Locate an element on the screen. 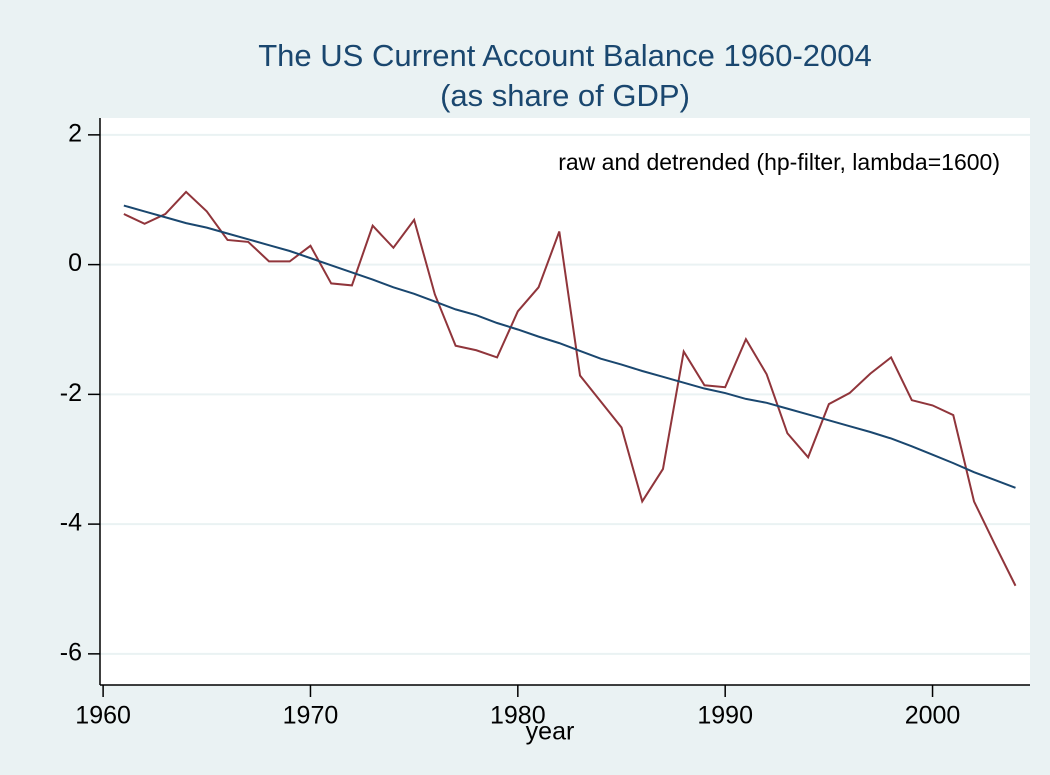 This screenshot has width=1050, height=775. y-tick-label: 0 is located at coordinates (75, 263).